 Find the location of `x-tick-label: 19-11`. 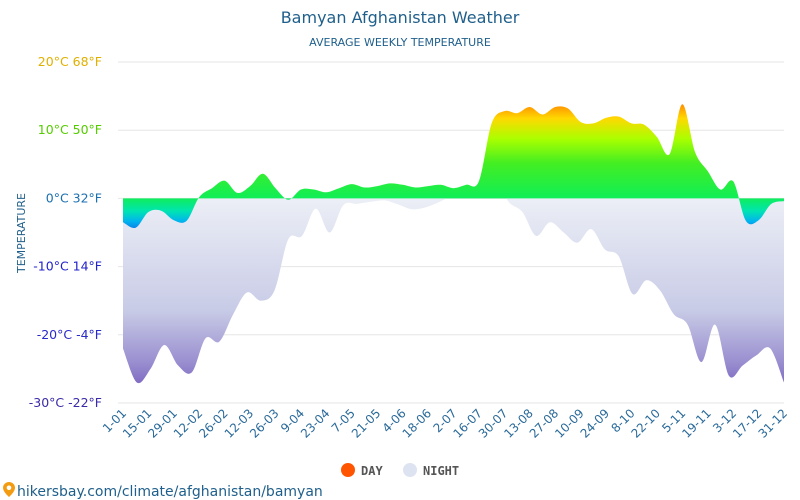

x-tick-label: 19-11 is located at coordinates (696, 423).